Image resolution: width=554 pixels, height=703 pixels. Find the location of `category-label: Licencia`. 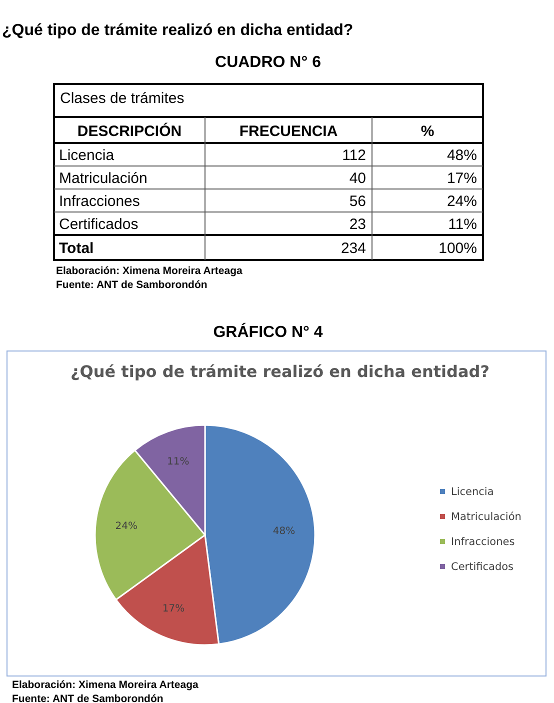

category-label: Licencia is located at coordinates (87, 155).